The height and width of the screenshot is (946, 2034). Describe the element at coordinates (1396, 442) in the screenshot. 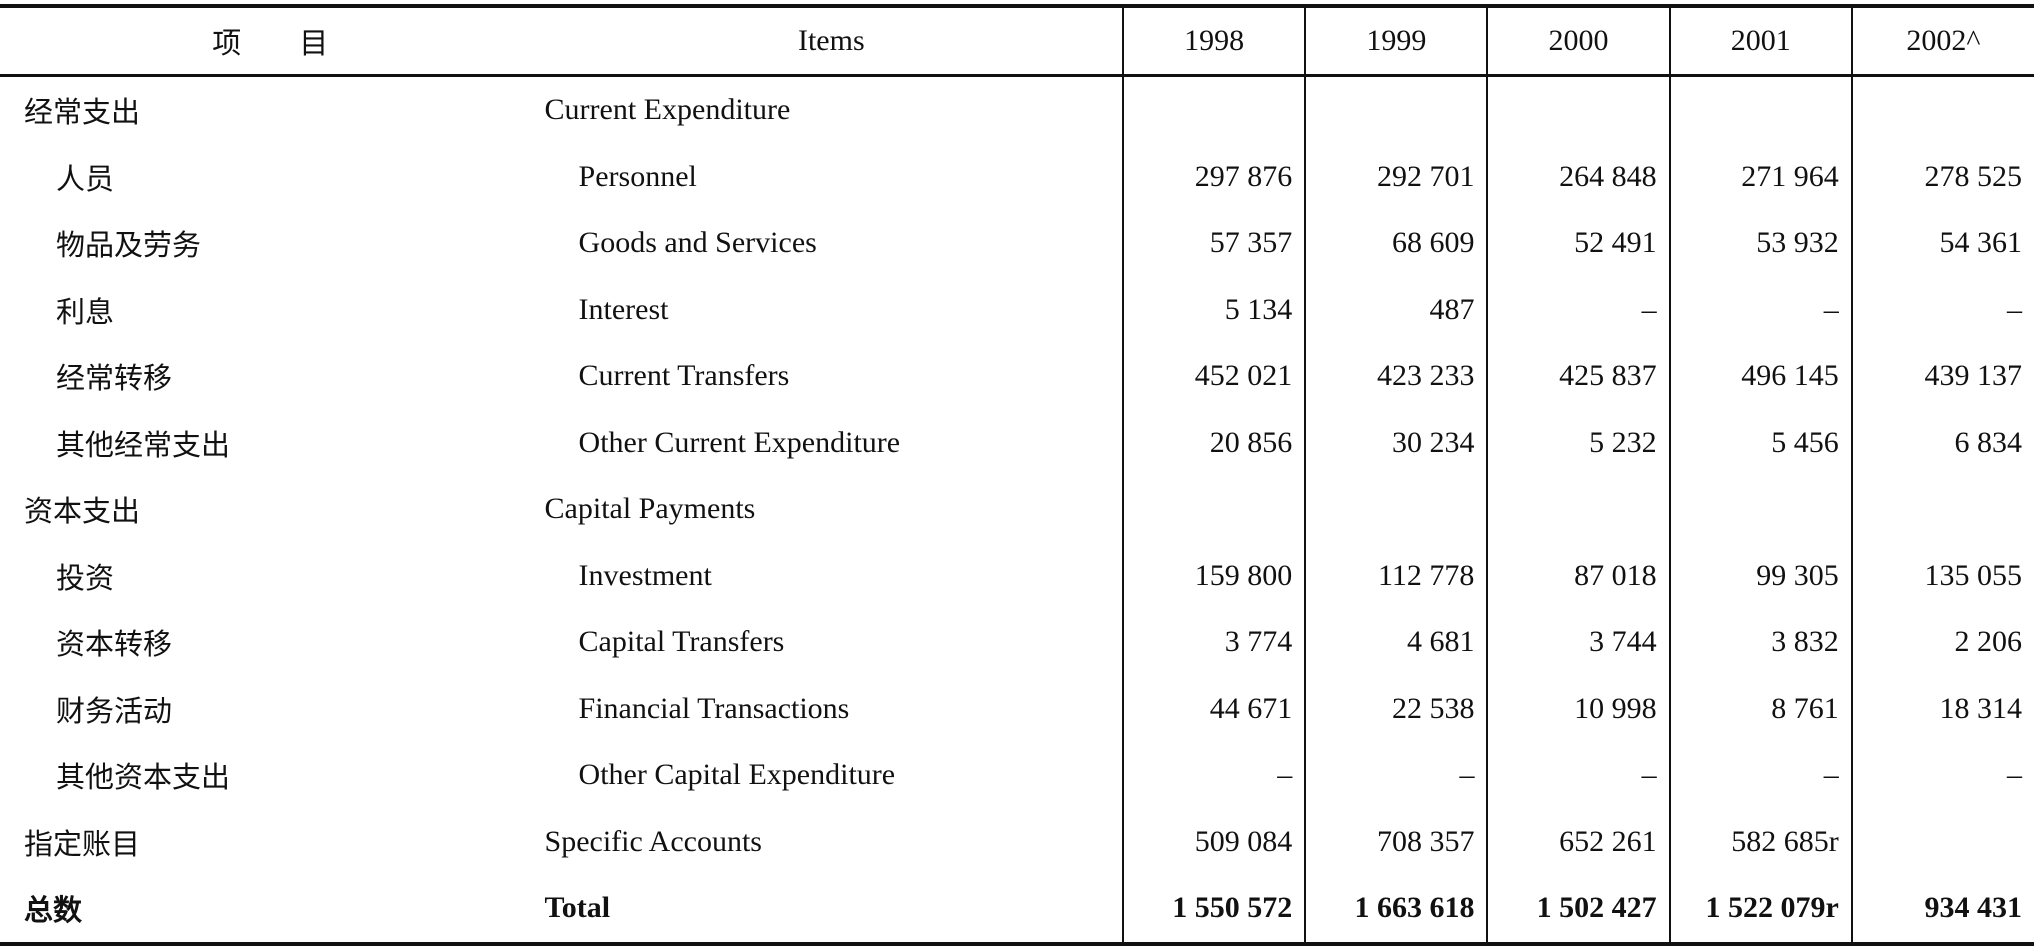

I see `value-cell: 30 234` at that location.